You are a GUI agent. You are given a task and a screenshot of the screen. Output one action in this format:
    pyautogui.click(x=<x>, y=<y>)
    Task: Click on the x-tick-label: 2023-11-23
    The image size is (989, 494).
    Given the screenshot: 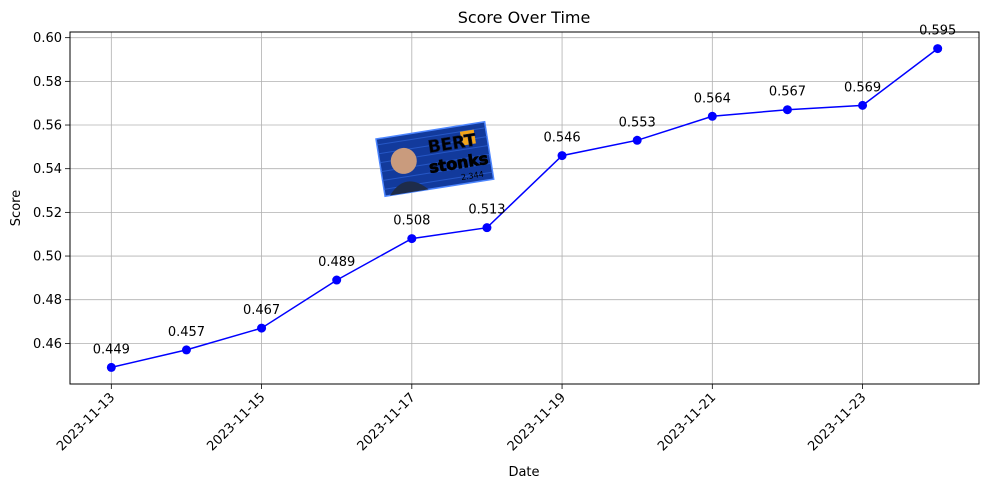 What is the action you would take?
    pyautogui.click(x=837, y=422)
    